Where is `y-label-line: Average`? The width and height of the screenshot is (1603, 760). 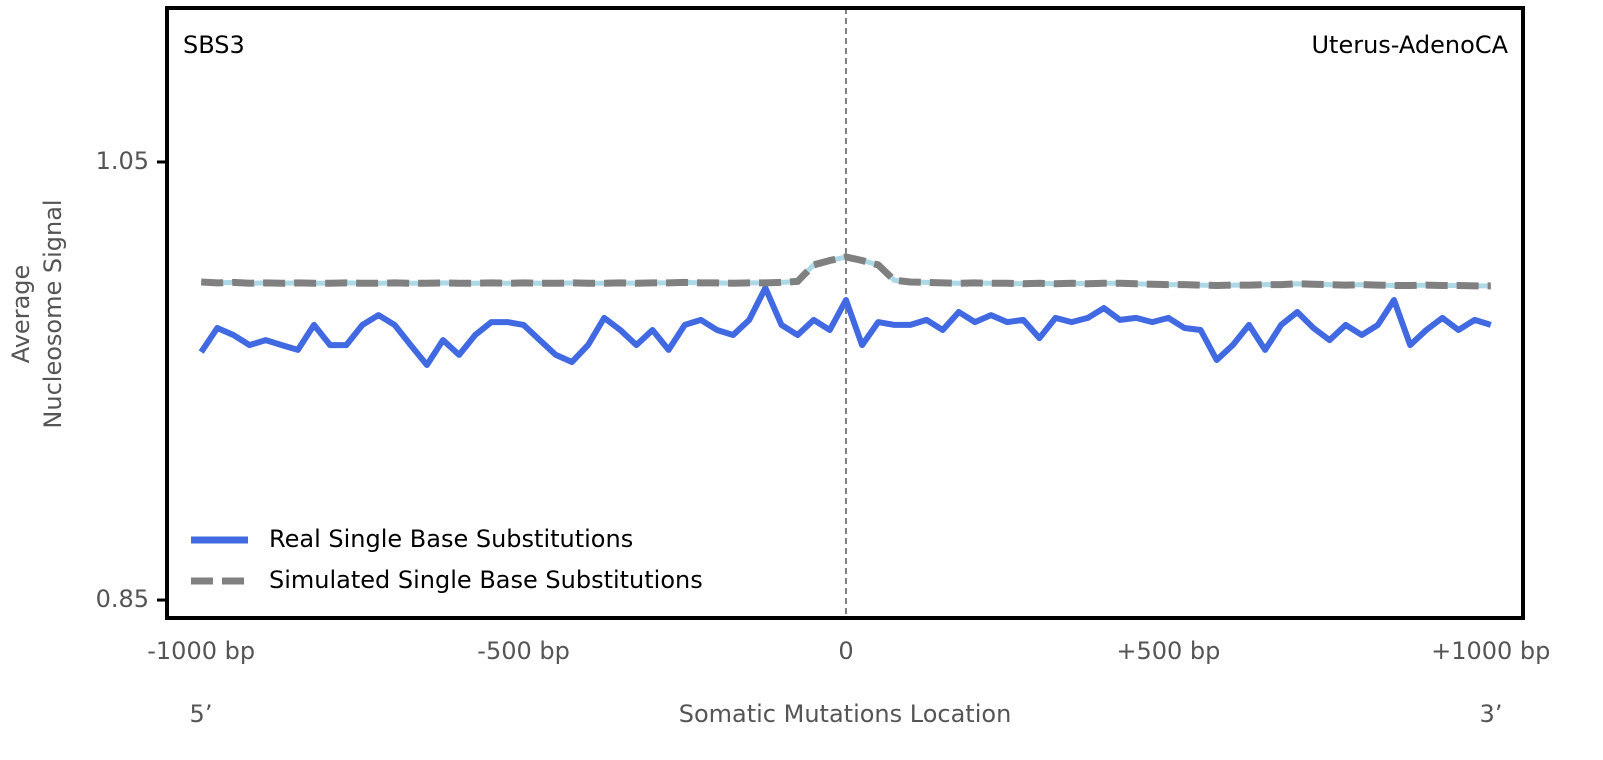
y-label-line: Average is located at coordinates (21, 314).